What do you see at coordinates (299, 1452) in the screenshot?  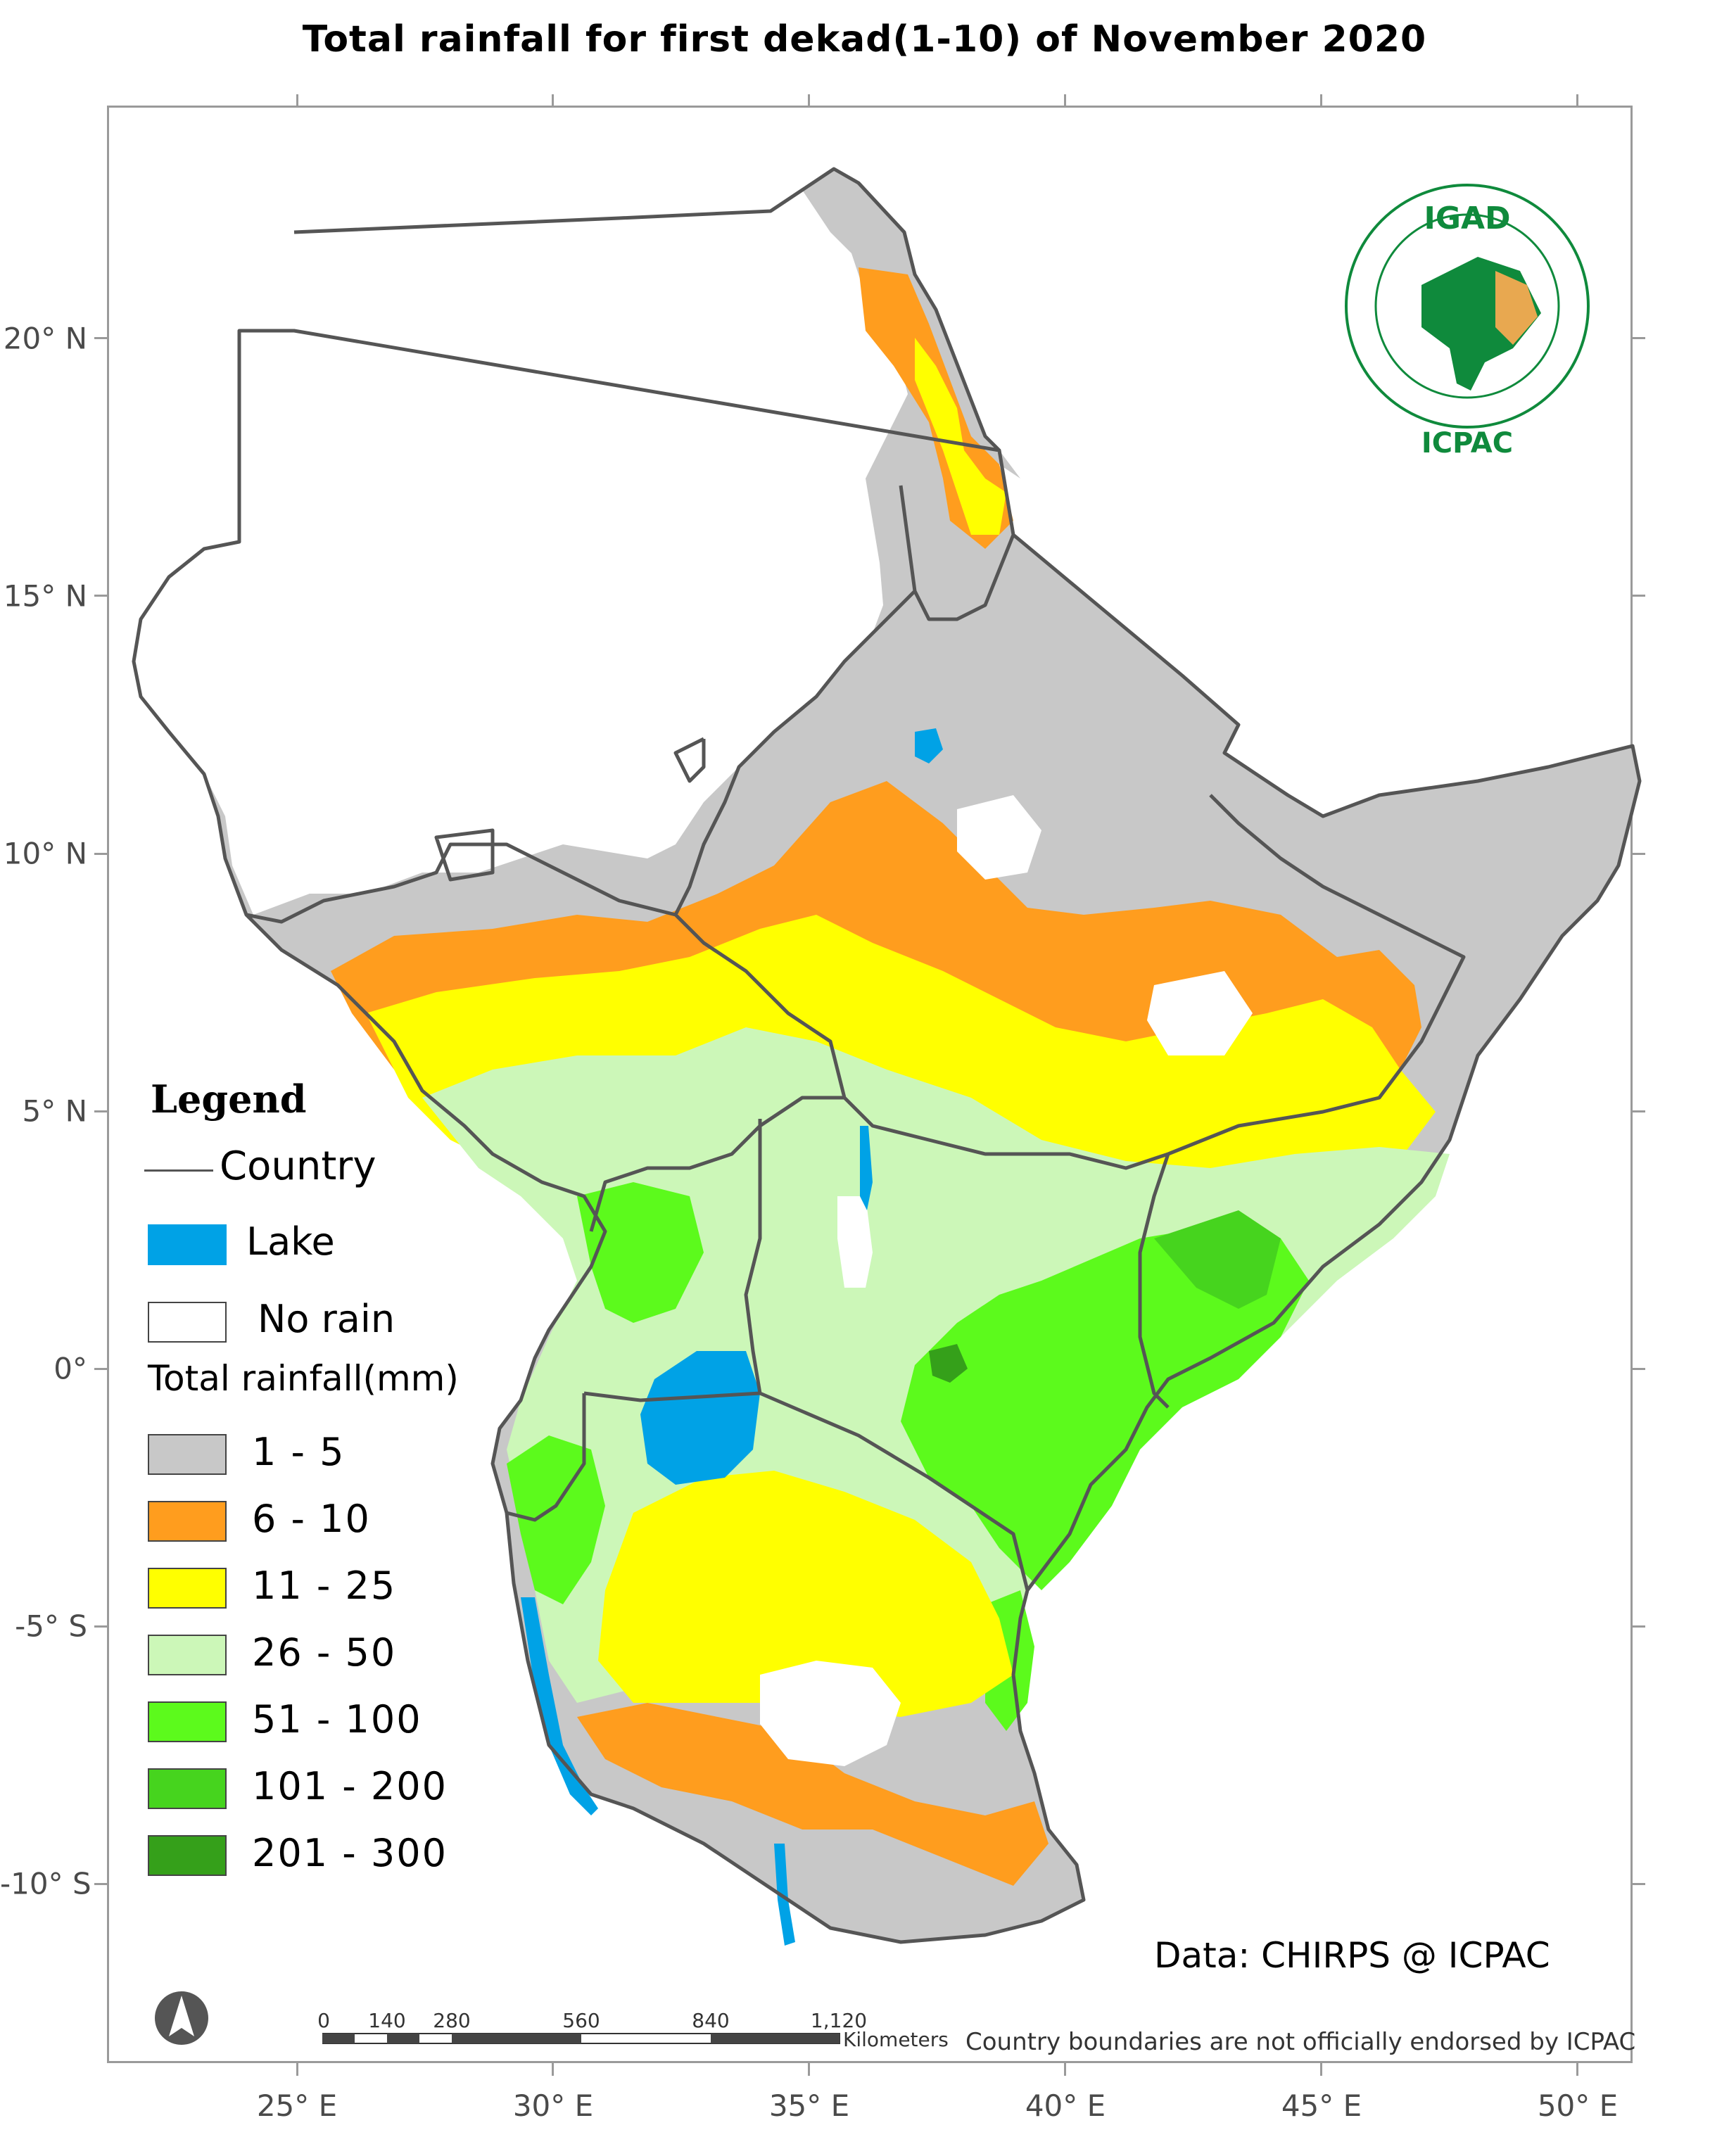 I see `class-label: 1 - 5` at bounding box center [299, 1452].